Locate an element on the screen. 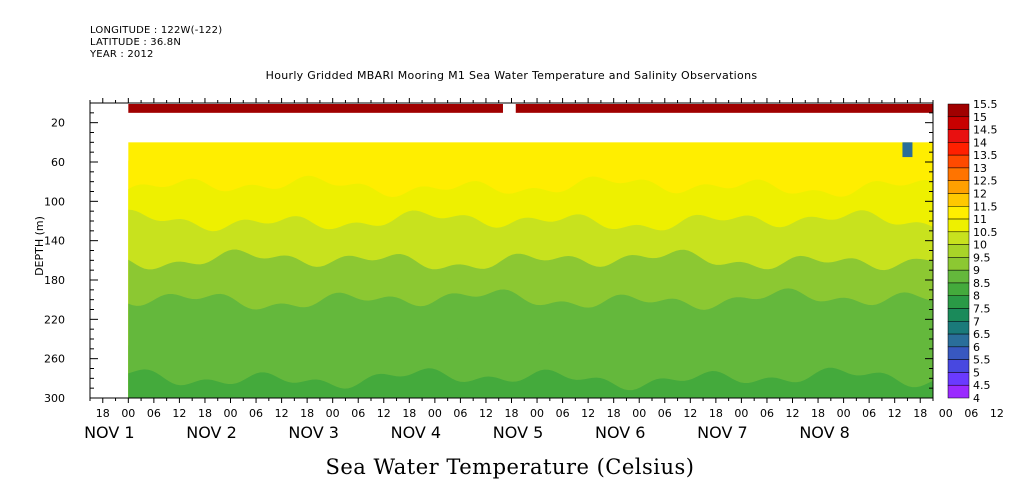 This screenshot has width=1009, height=504. year-label: YEAR : 2012 is located at coordinates (122, 54).